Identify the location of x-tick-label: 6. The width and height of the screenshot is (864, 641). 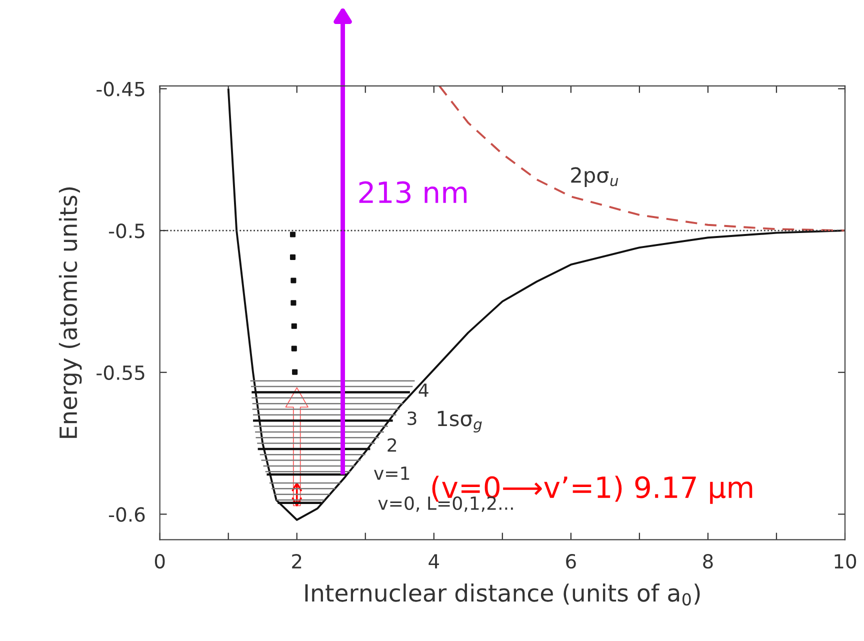
(571, 561).